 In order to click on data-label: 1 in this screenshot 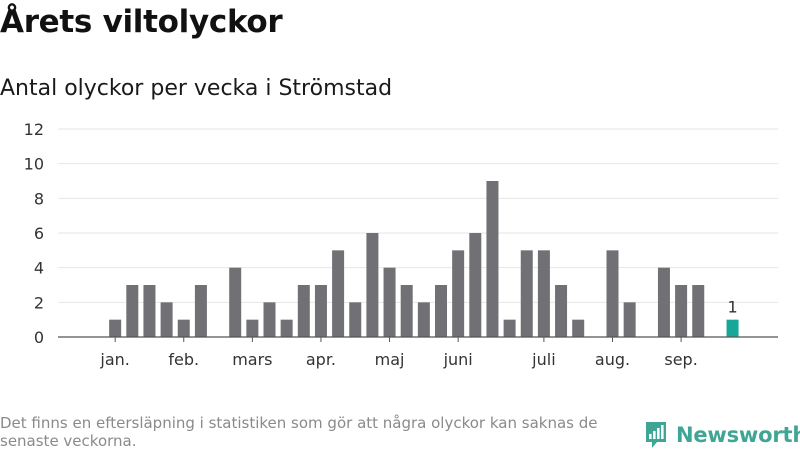, I will do `click(732, 307)`.